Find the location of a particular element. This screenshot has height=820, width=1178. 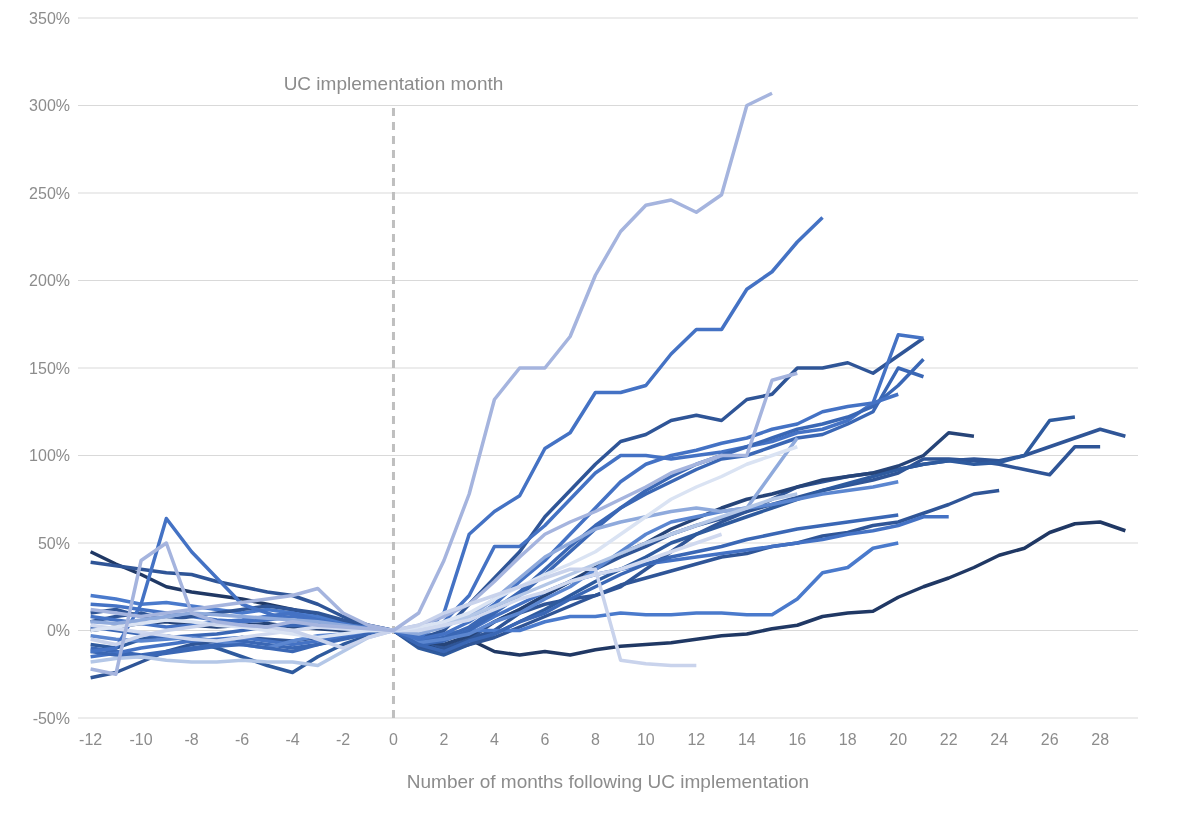

x-tick-label: -6 is located at coordinates (242, 740).